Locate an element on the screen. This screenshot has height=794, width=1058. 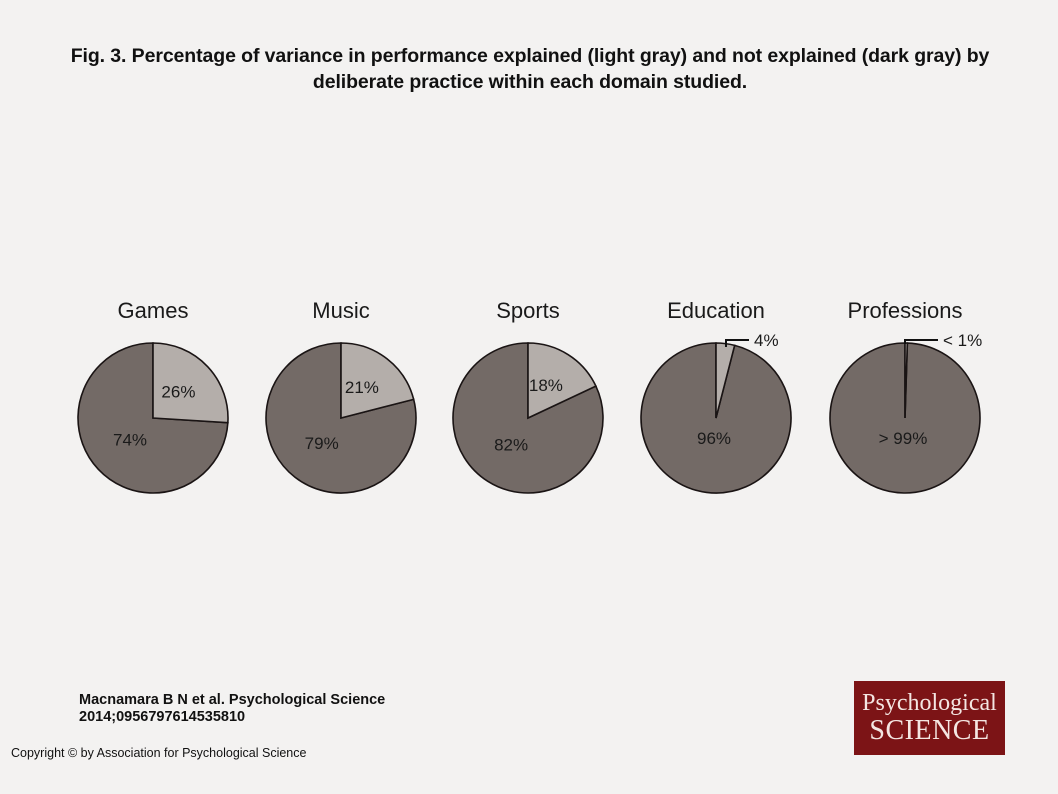
logo-line1: Psychological is located at coordinates (929, 703).